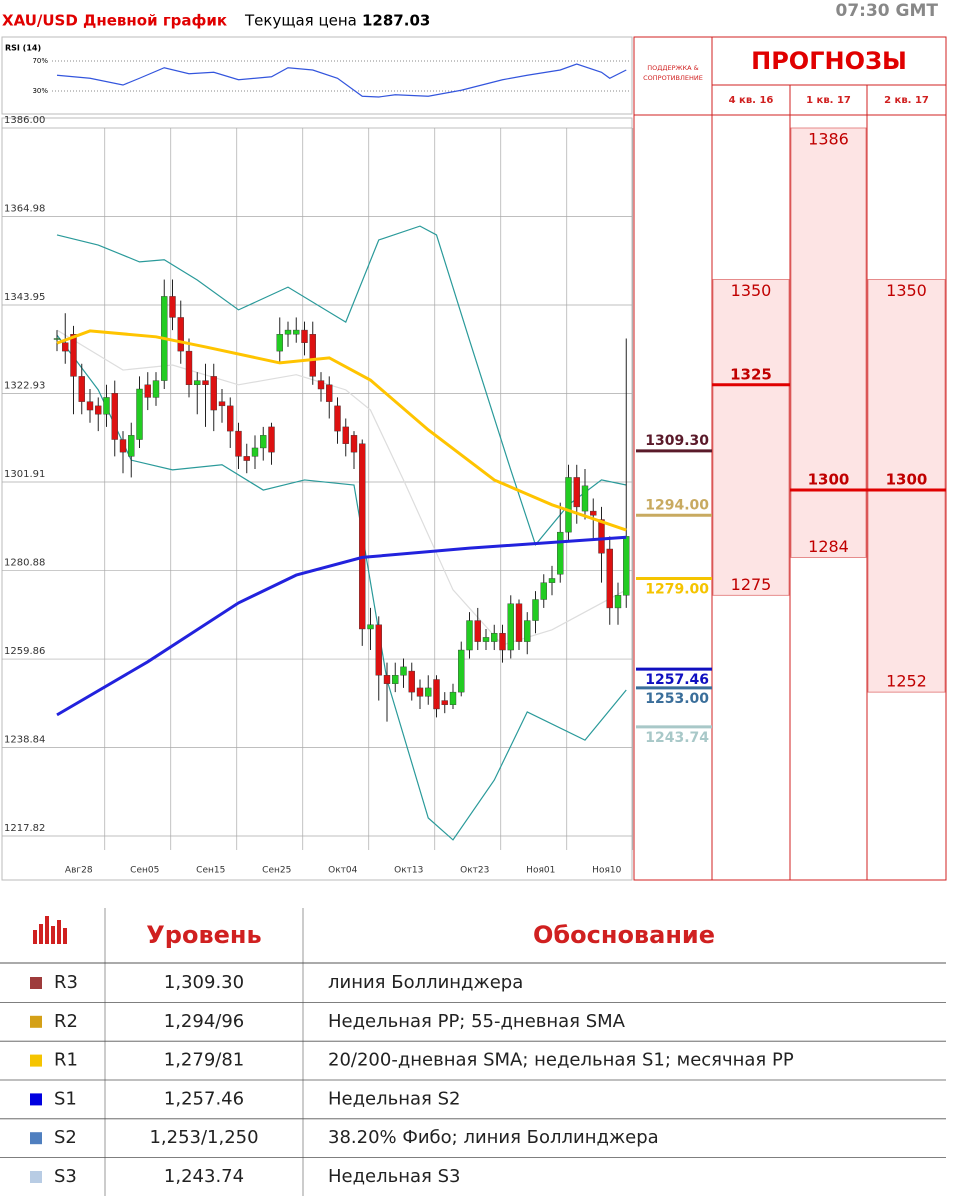  Describe the element at coordinates (300, 21) in the screenshot. I see `price-label: Текущая цена` at that location.